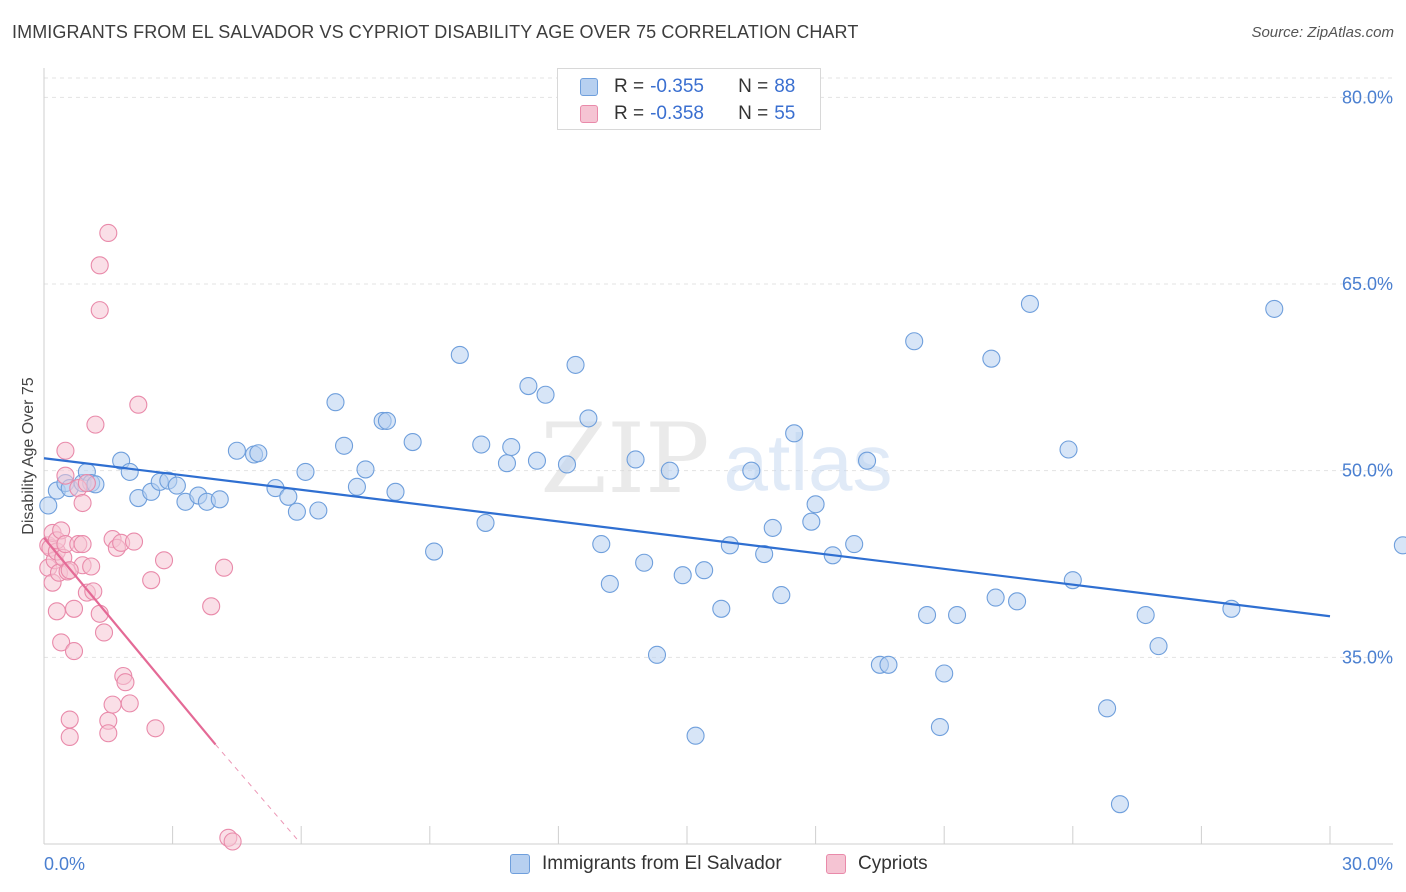 Image resolution: width=1406 pixels, height=892 pixels. What do you see at coordinates (1367, 377) in the screenshot?
I see `y-tick-labels: 35.0% 50.0% 65.0% 80.0%` at bounding box center [1367, 377].